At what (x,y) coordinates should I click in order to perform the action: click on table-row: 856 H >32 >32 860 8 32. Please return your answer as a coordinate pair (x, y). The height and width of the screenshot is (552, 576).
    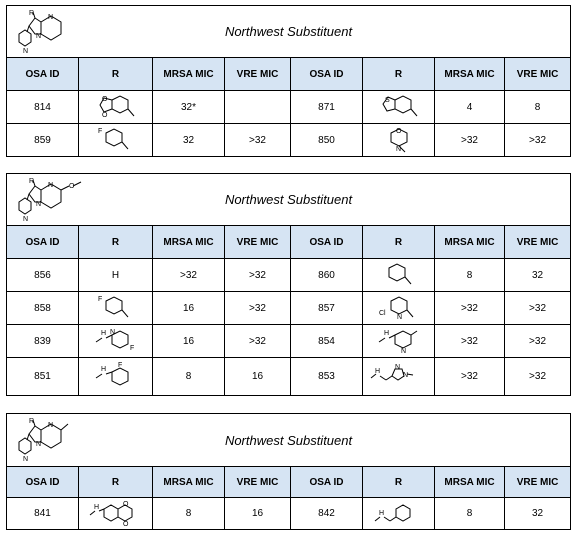
    Looking at the image, I should click on (289, 275).